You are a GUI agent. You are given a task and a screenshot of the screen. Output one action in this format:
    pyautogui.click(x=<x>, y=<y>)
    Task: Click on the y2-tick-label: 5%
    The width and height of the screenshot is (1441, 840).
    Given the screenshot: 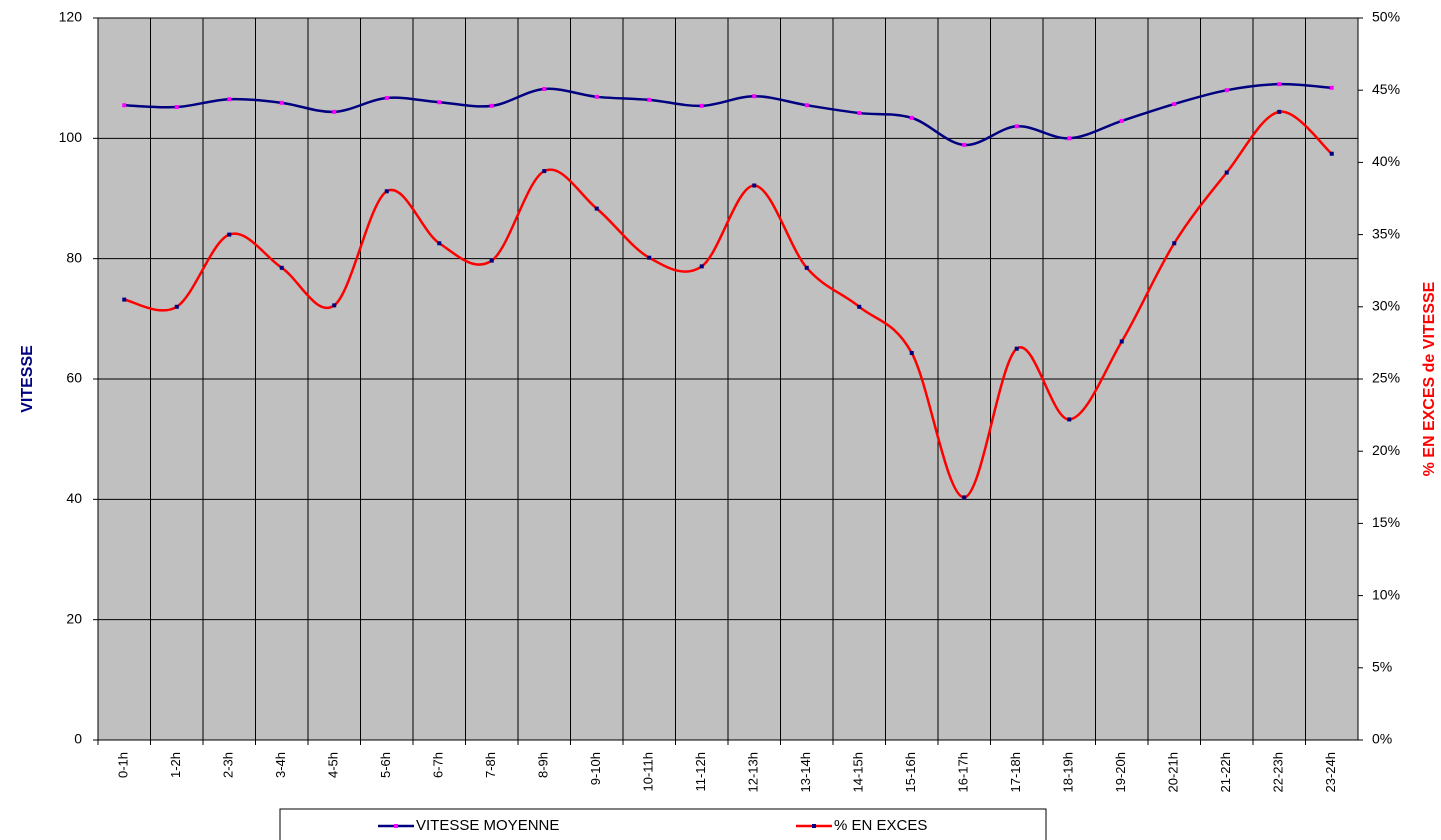 What is the action you would take?
    pyautogui.click(x=1382, y=667)
    